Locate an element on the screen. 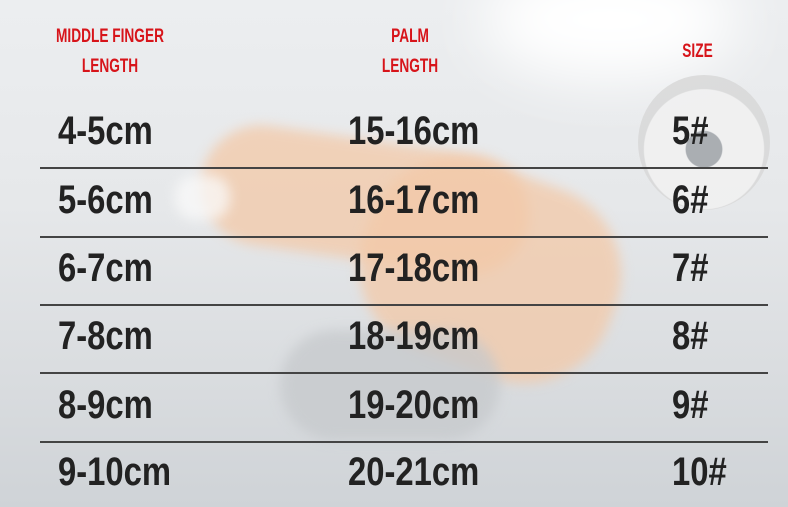 The image size is (788, 507). header-palm: PALM LENGTH is located at coordinates (410, 52).